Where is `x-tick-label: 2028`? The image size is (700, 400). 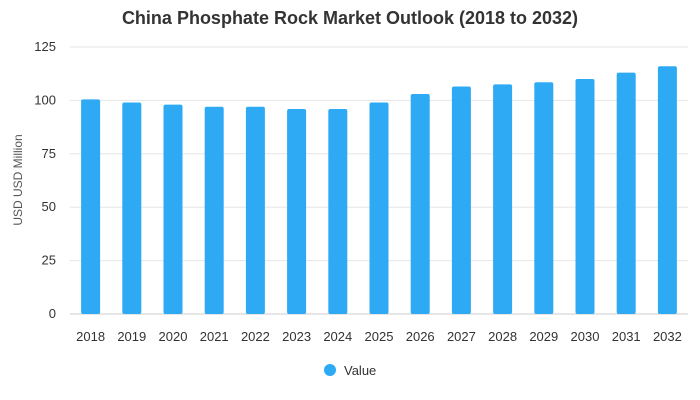
x-tick-label: 2028 is located at coordinates (502, 336).